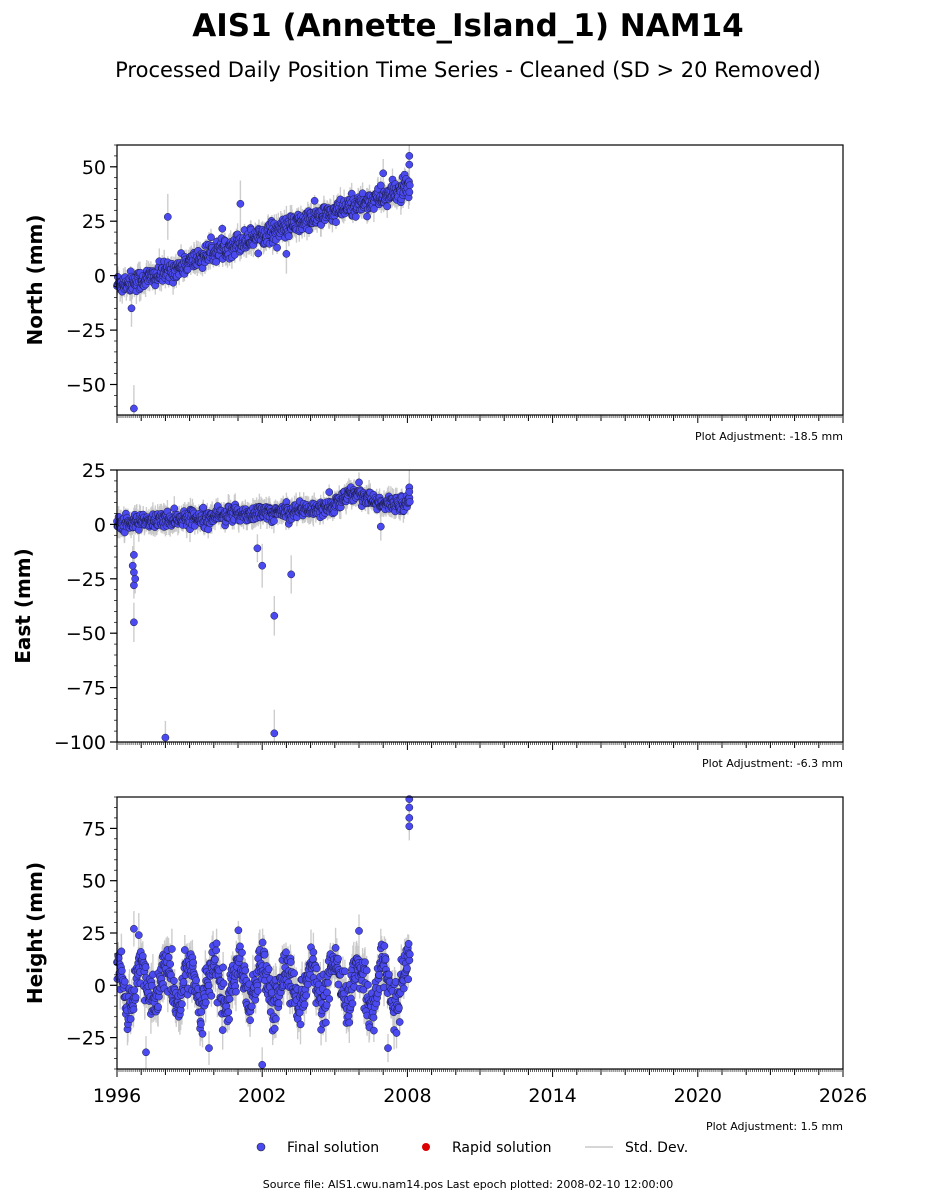 This screenshot has width=937, height=1200. Describe the element at coordinates (86, 580) in the screenshot. I see `y-tick-label: −25` at that location.